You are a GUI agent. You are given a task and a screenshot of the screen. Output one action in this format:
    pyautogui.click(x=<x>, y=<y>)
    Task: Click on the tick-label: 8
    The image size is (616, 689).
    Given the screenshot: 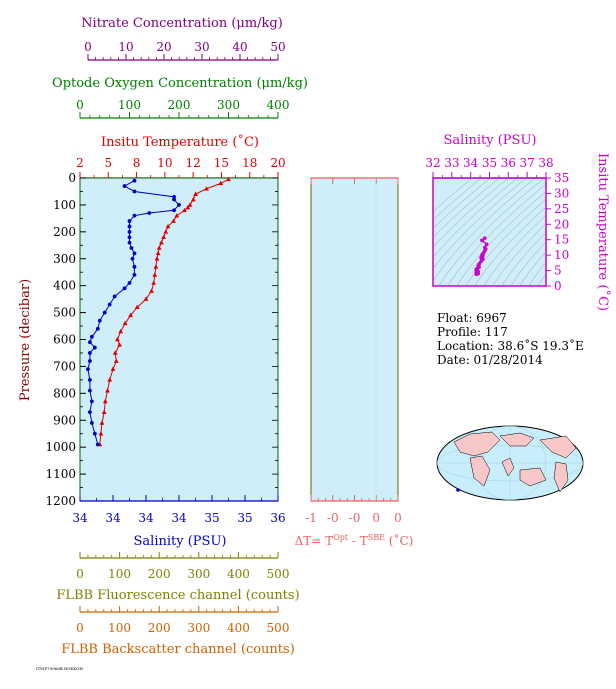 What is the action you would take?
    pyautogui.click(x=137, y=163)
    